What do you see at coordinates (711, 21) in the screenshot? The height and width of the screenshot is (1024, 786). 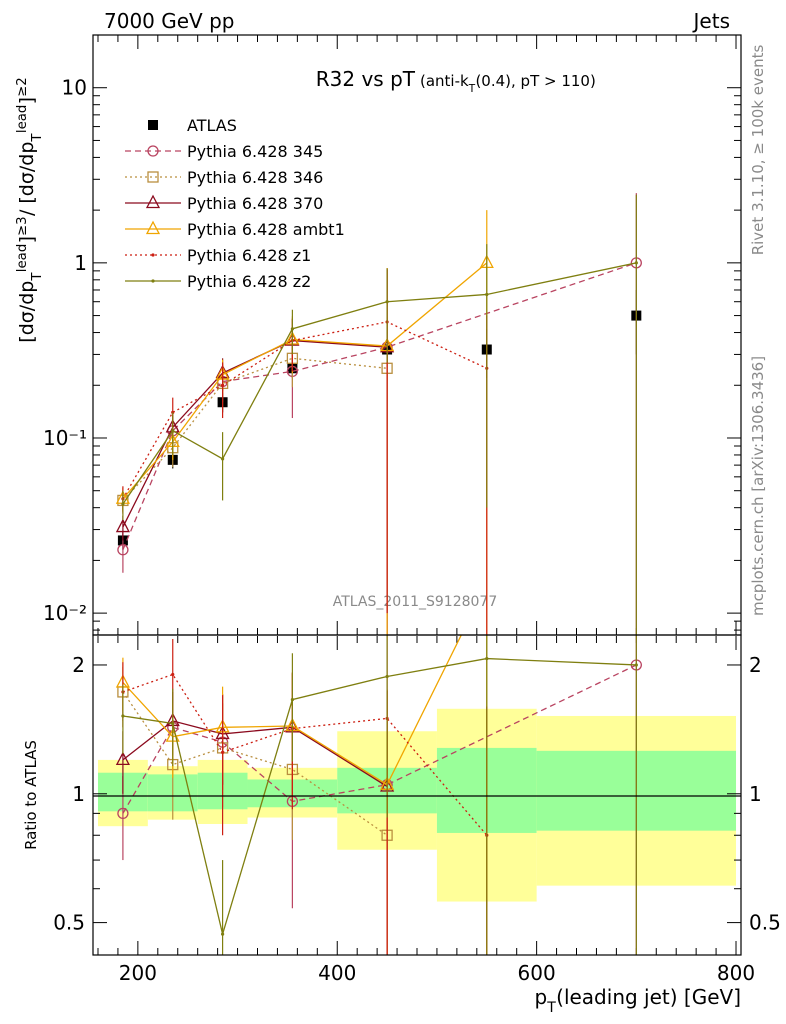 I see `header-right: Jets` at bounding box center [711, 21].